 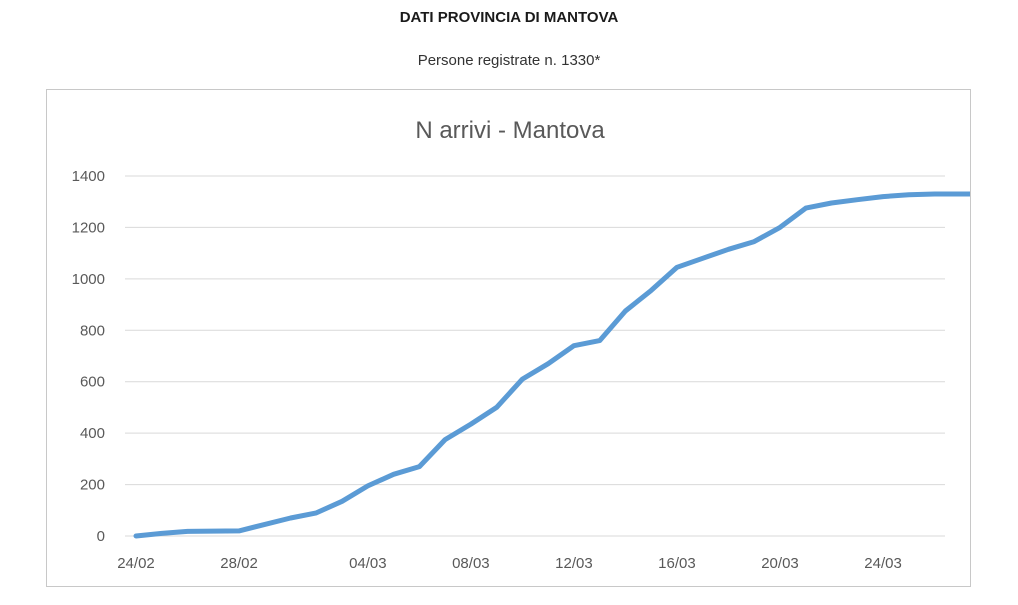 What do you see at coordinates (574, 563) in the screenshot?
I see `x-tick-label: 12/03` at bounding box center [574, 563].